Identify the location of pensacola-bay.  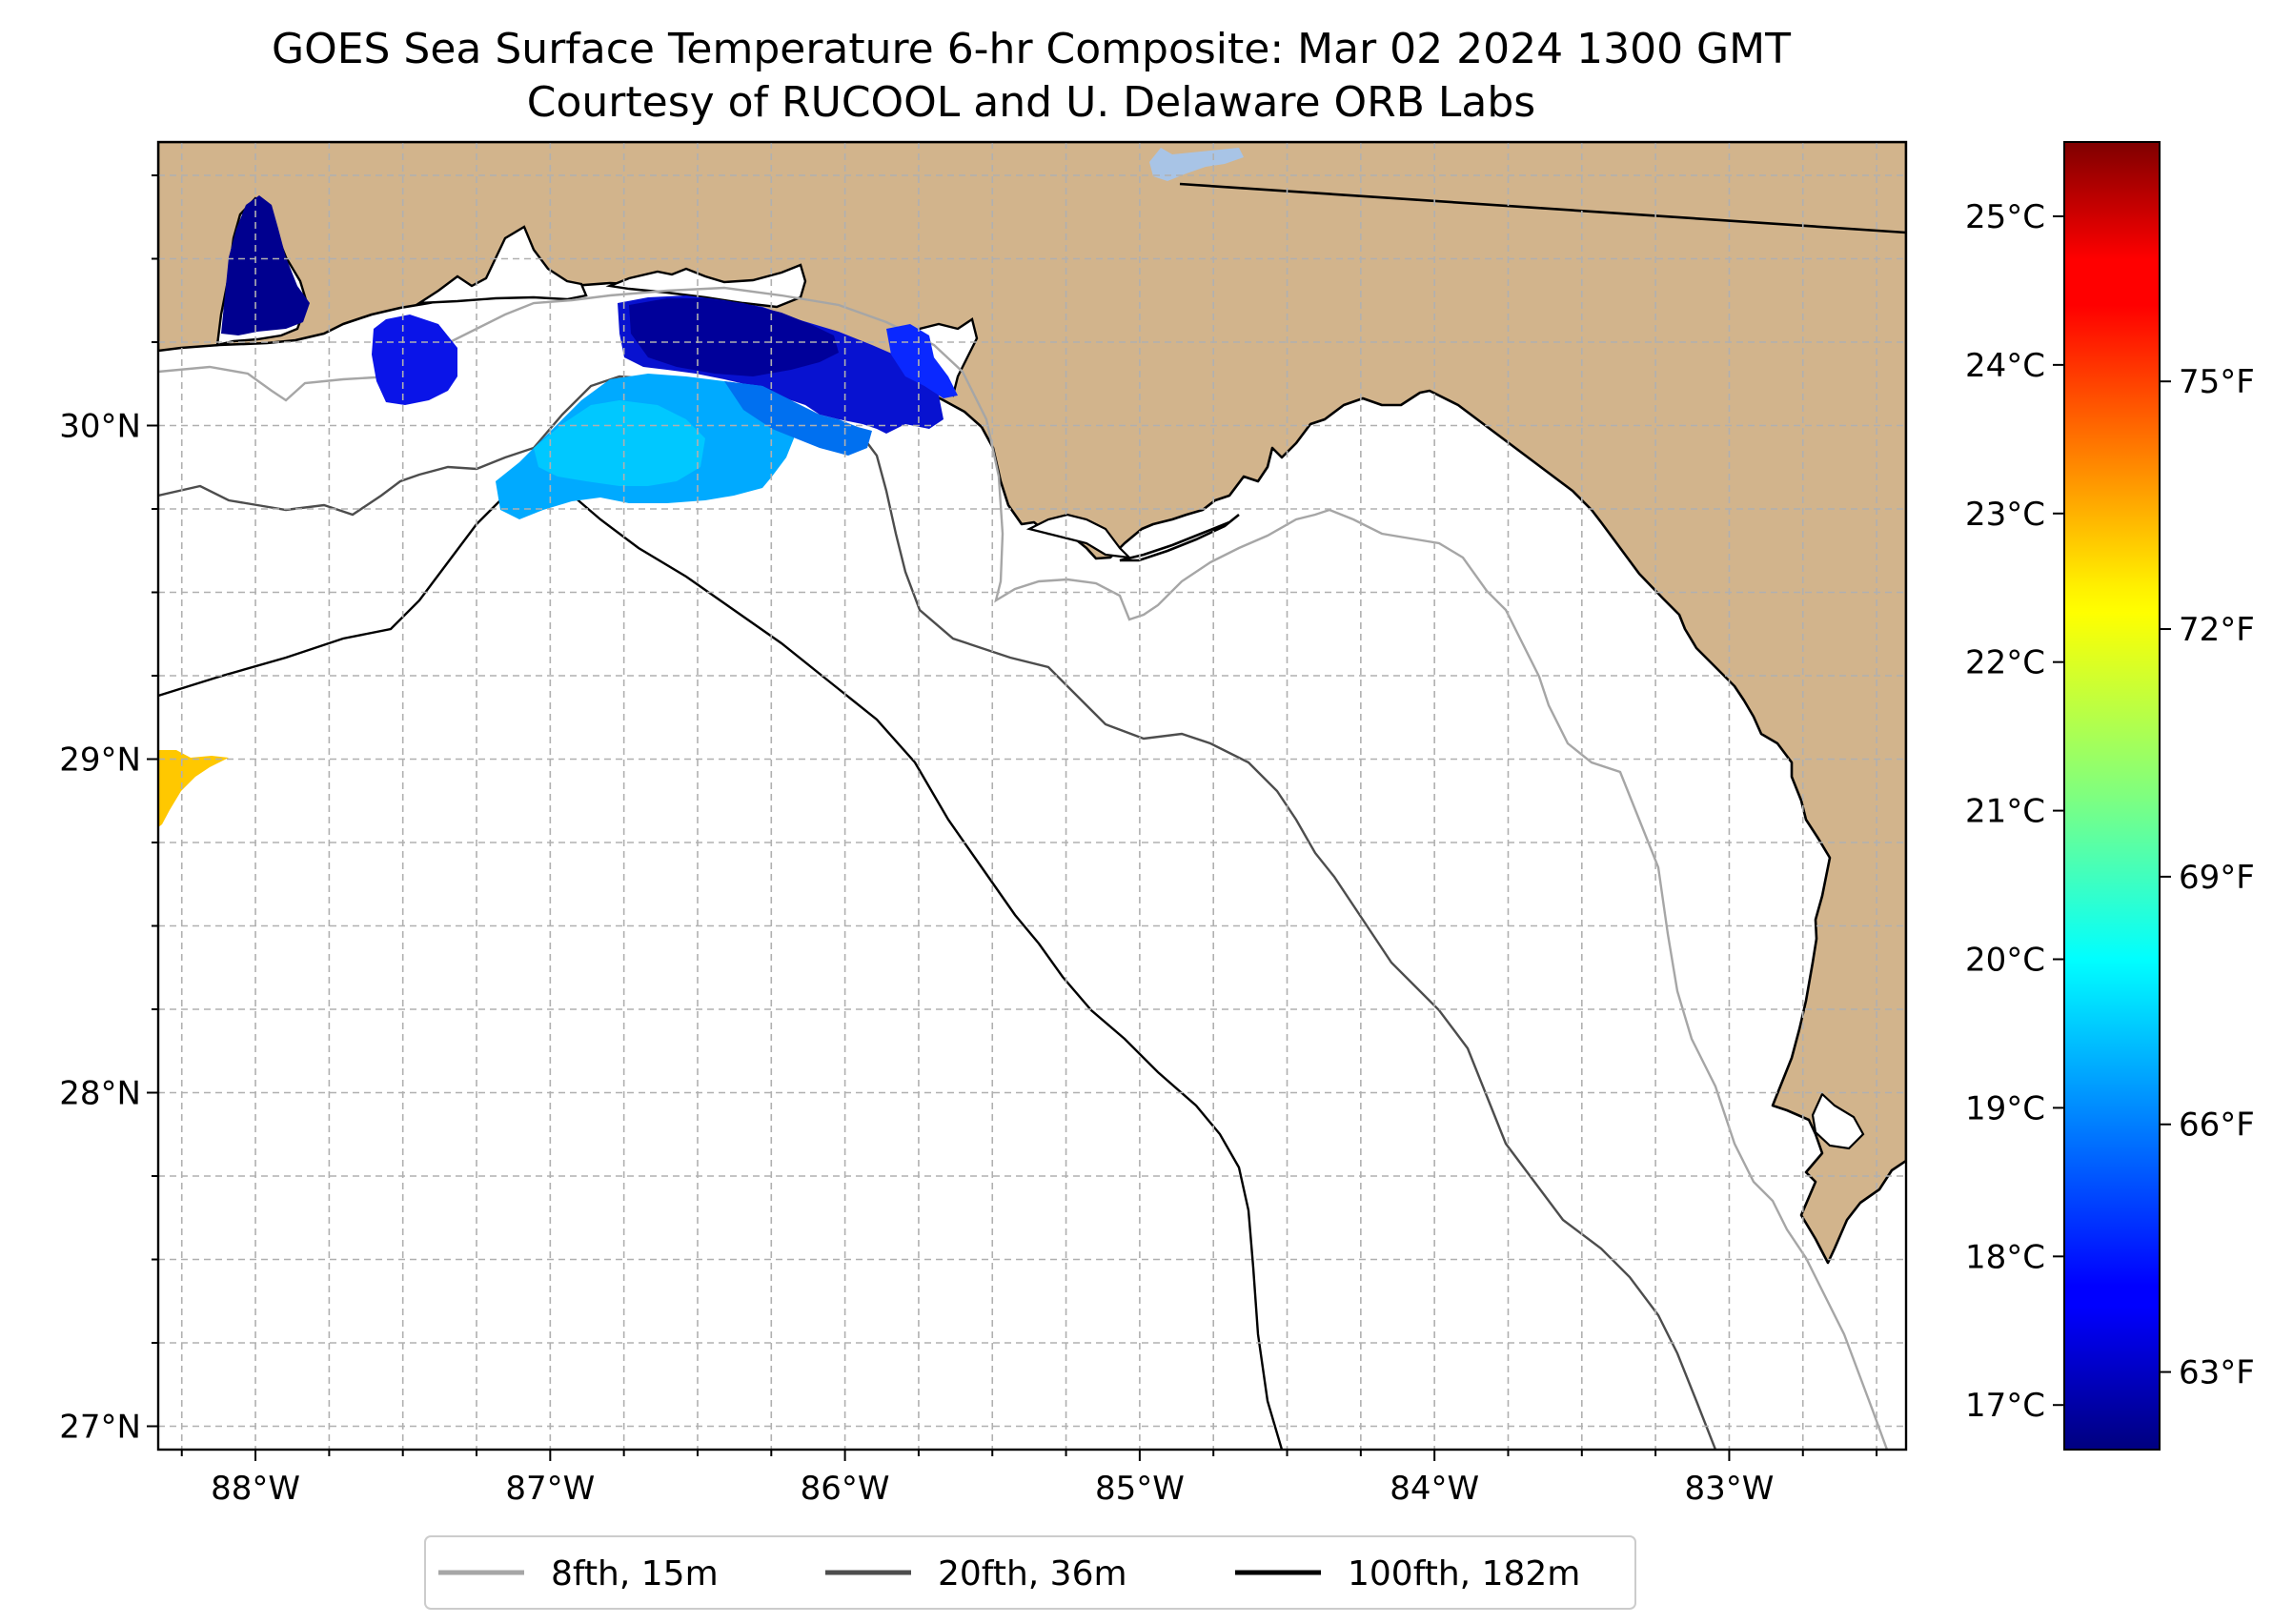
(502, 265).